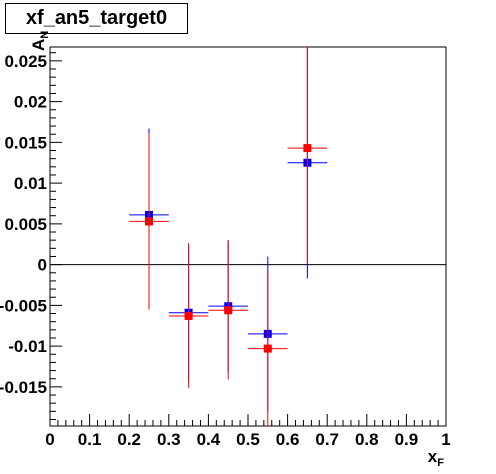  I want to click on x-tick-label: 0.4, so click(209, 439).